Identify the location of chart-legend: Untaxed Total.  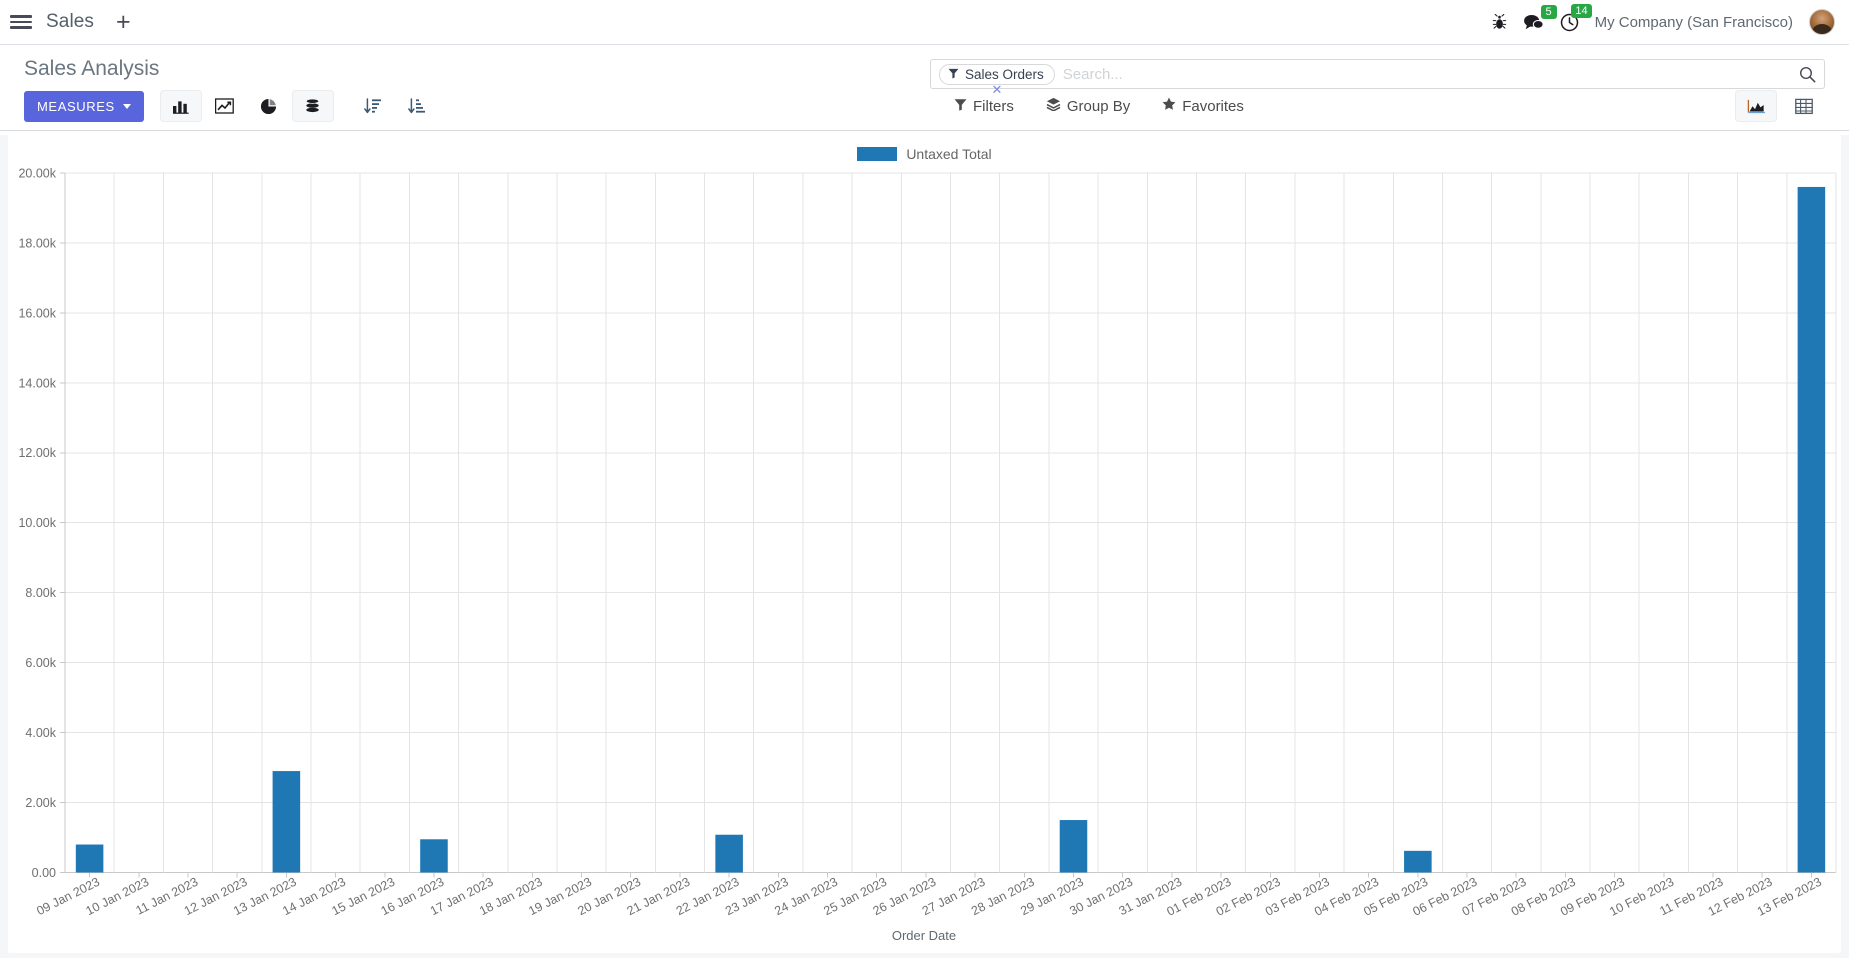
(924, 150).